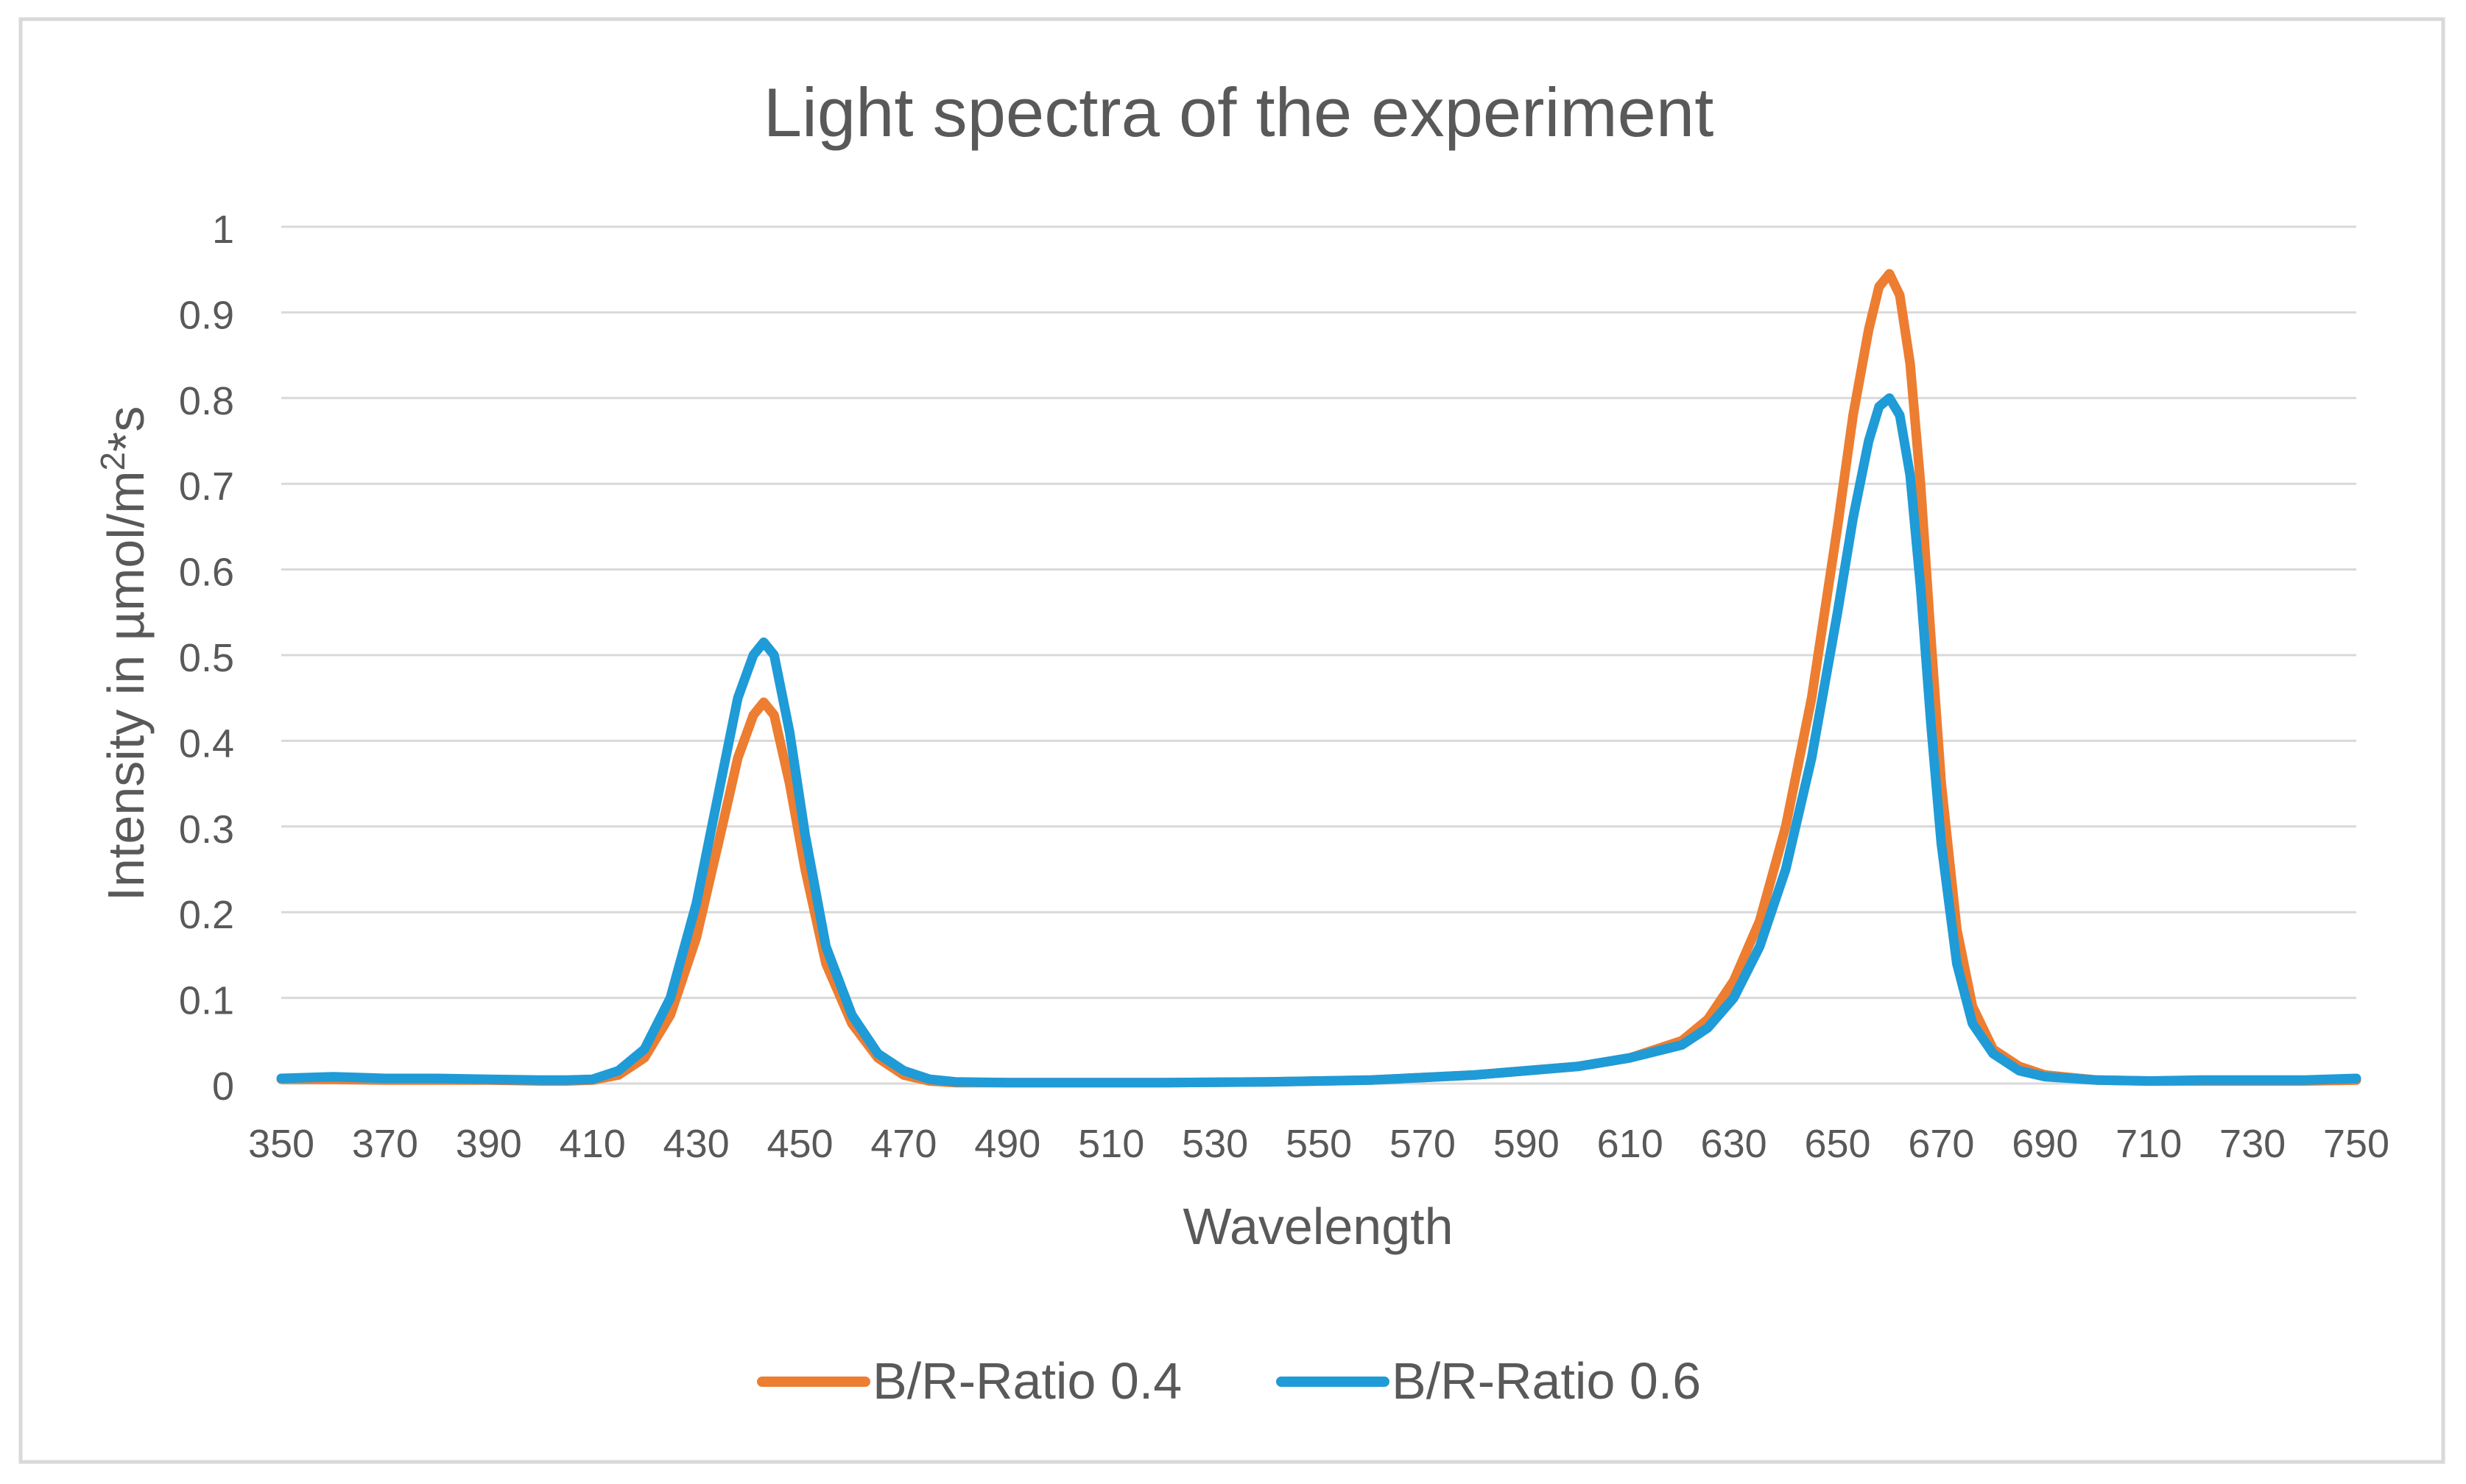 This screenshot has width=2466, height=1484. What do you see at coordinates (206, 486) in the screenshot?
I see `y-tick-label: 0.7` at bounding box center [206, 486].